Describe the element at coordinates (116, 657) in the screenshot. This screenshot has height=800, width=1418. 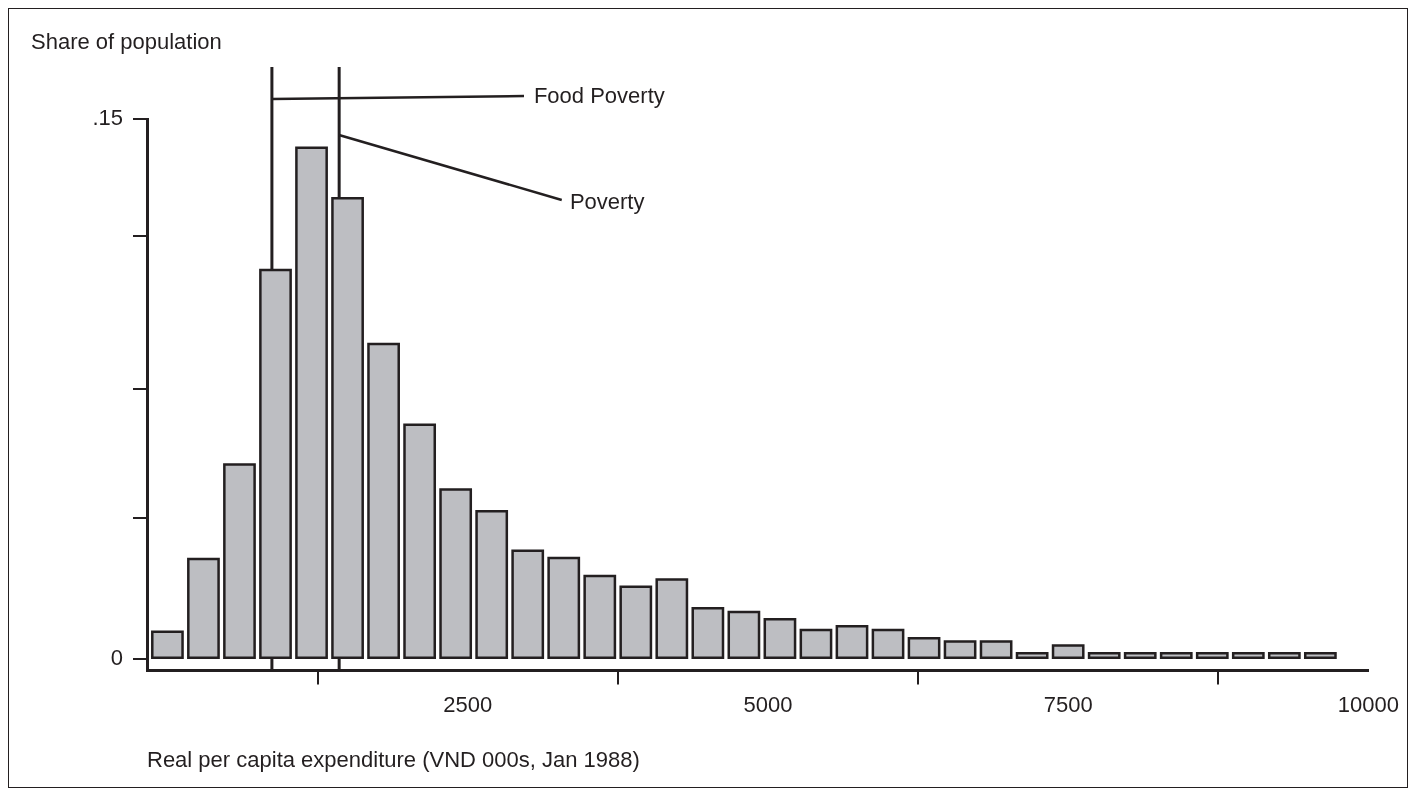
I see `y-tick-label: 0` at that location.